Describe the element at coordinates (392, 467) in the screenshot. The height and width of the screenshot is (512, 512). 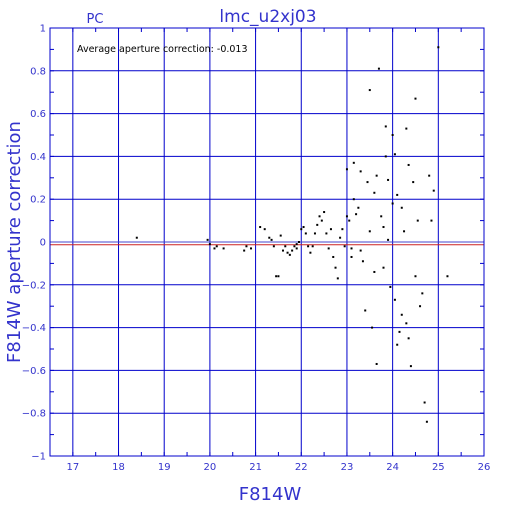
I see `x-tick-label: 24` at that location.